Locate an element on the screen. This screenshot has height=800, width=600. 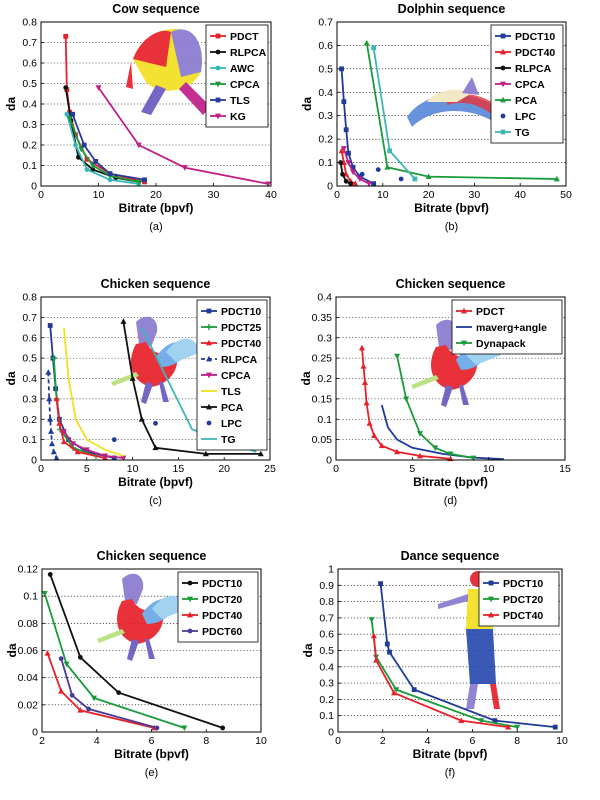
legend: PDCT10 PDCT25 PDCT40 RLPCA CPCA TLS PCA LPC TG is located at coordinates (232, 375).